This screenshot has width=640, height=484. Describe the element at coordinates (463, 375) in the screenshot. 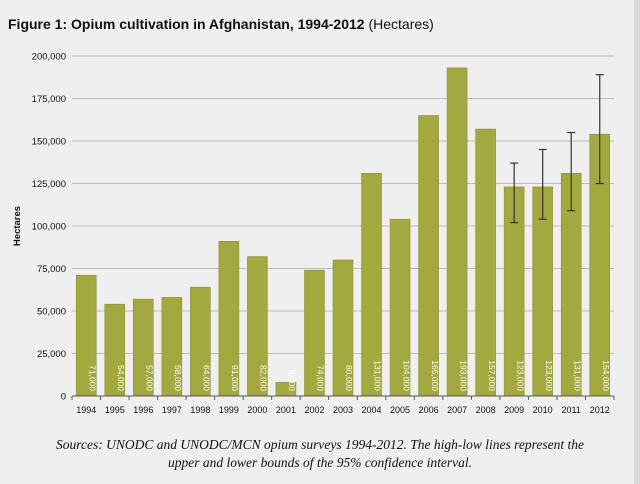

I see `bar-value-label: 193,000` at that location.